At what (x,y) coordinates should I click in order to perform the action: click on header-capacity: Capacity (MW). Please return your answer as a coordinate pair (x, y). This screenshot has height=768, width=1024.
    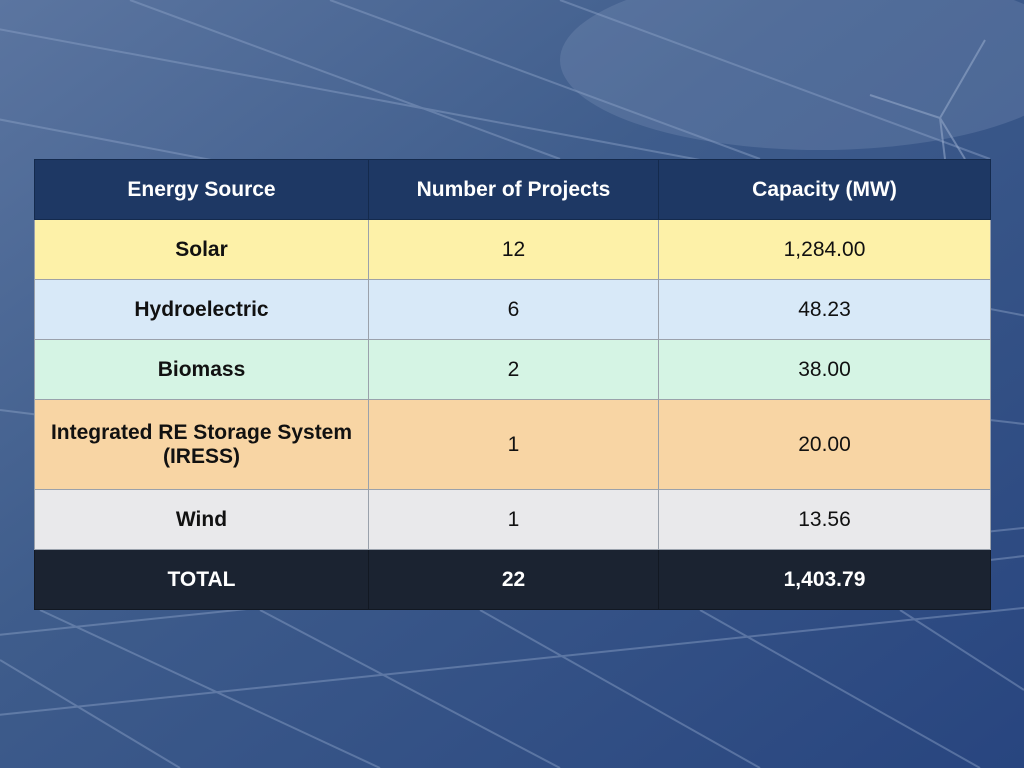
    Looking at the image, I should click on (824, 189).